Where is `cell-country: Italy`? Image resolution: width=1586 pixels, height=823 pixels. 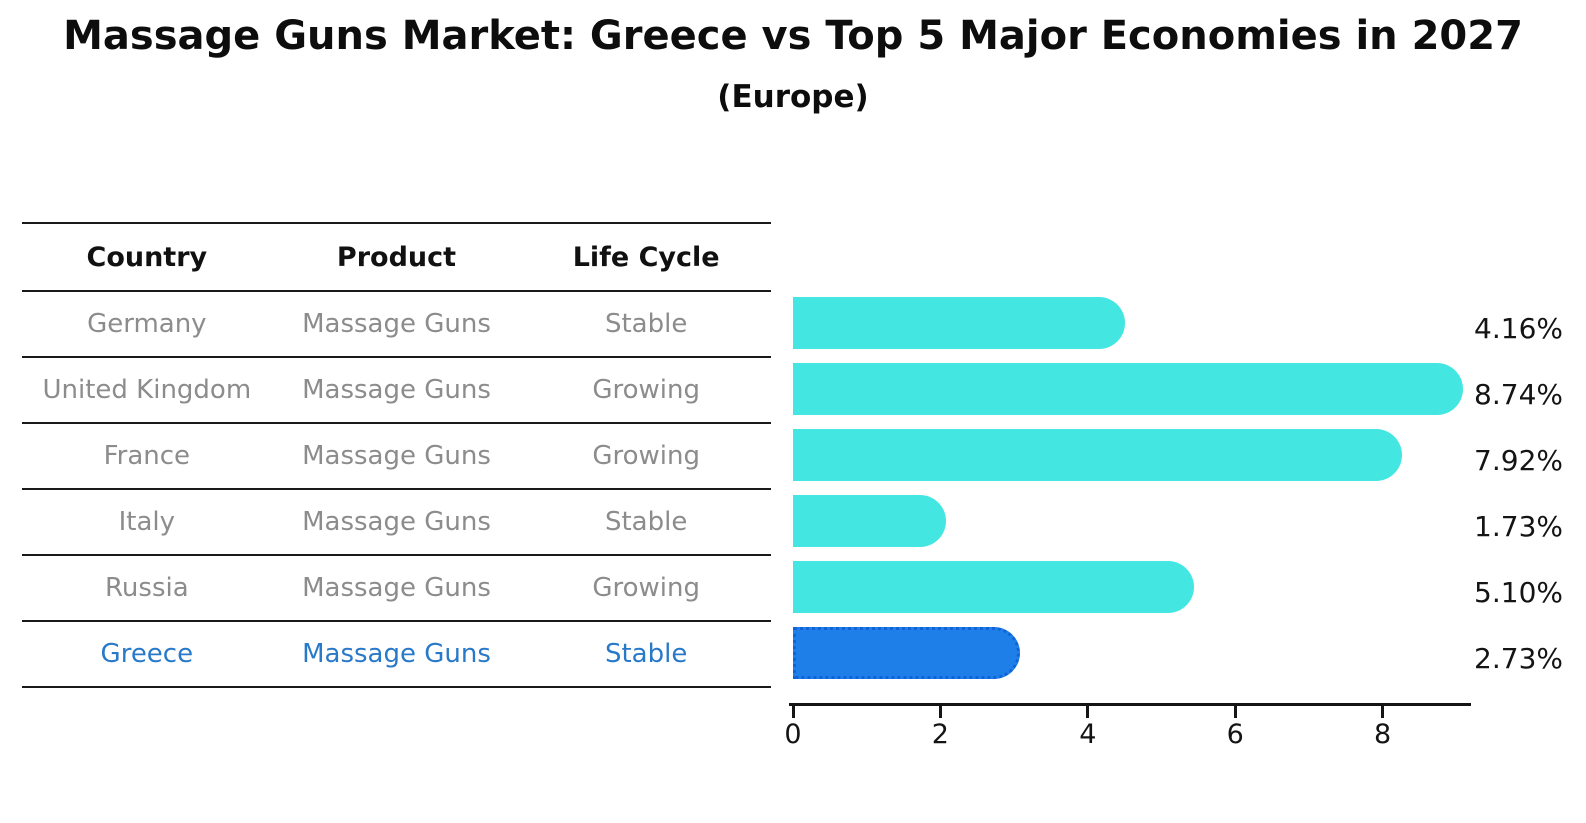 cell-country: Italy is located at coordinates (147, 522).